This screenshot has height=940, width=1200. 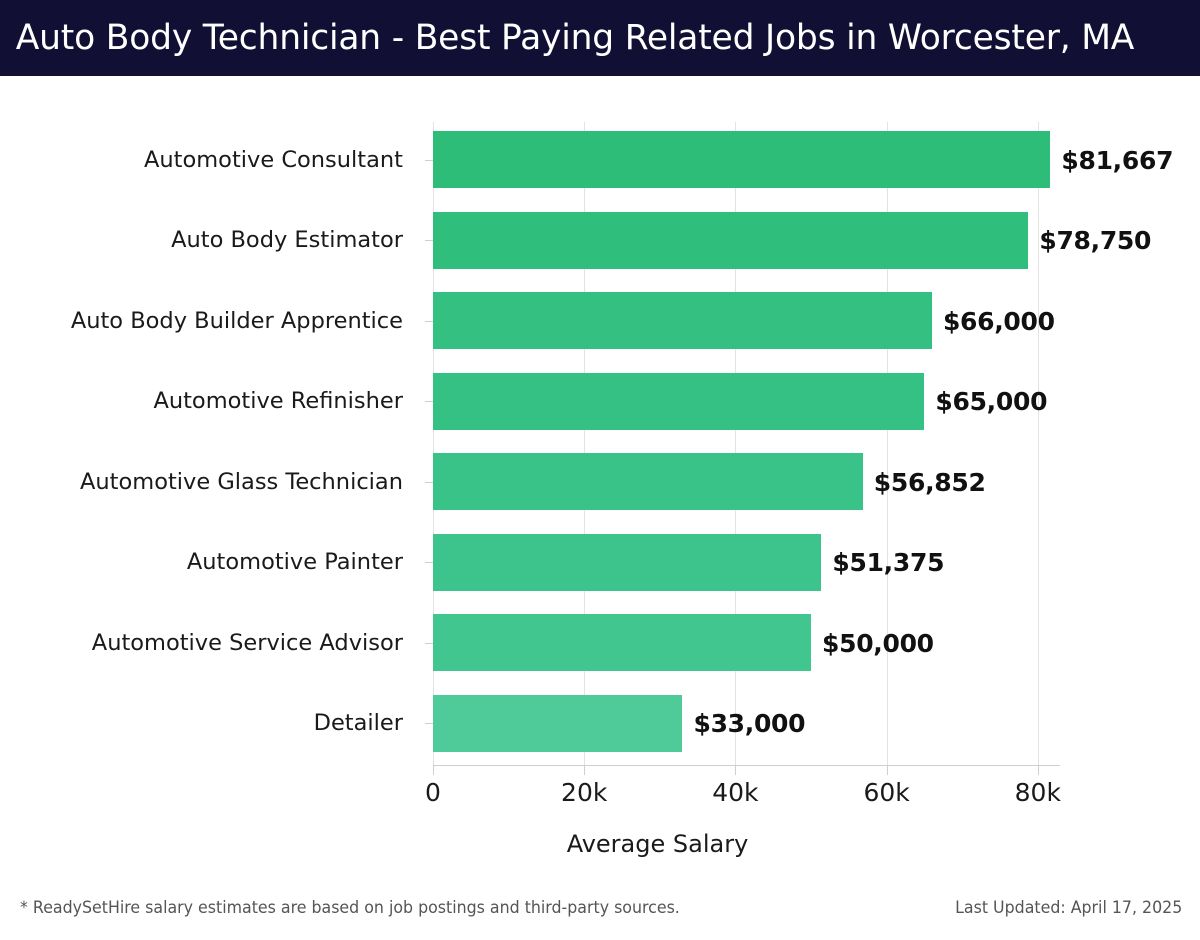 I want to click on category-label: Automotive Consultant, so click(x=273, y=159).